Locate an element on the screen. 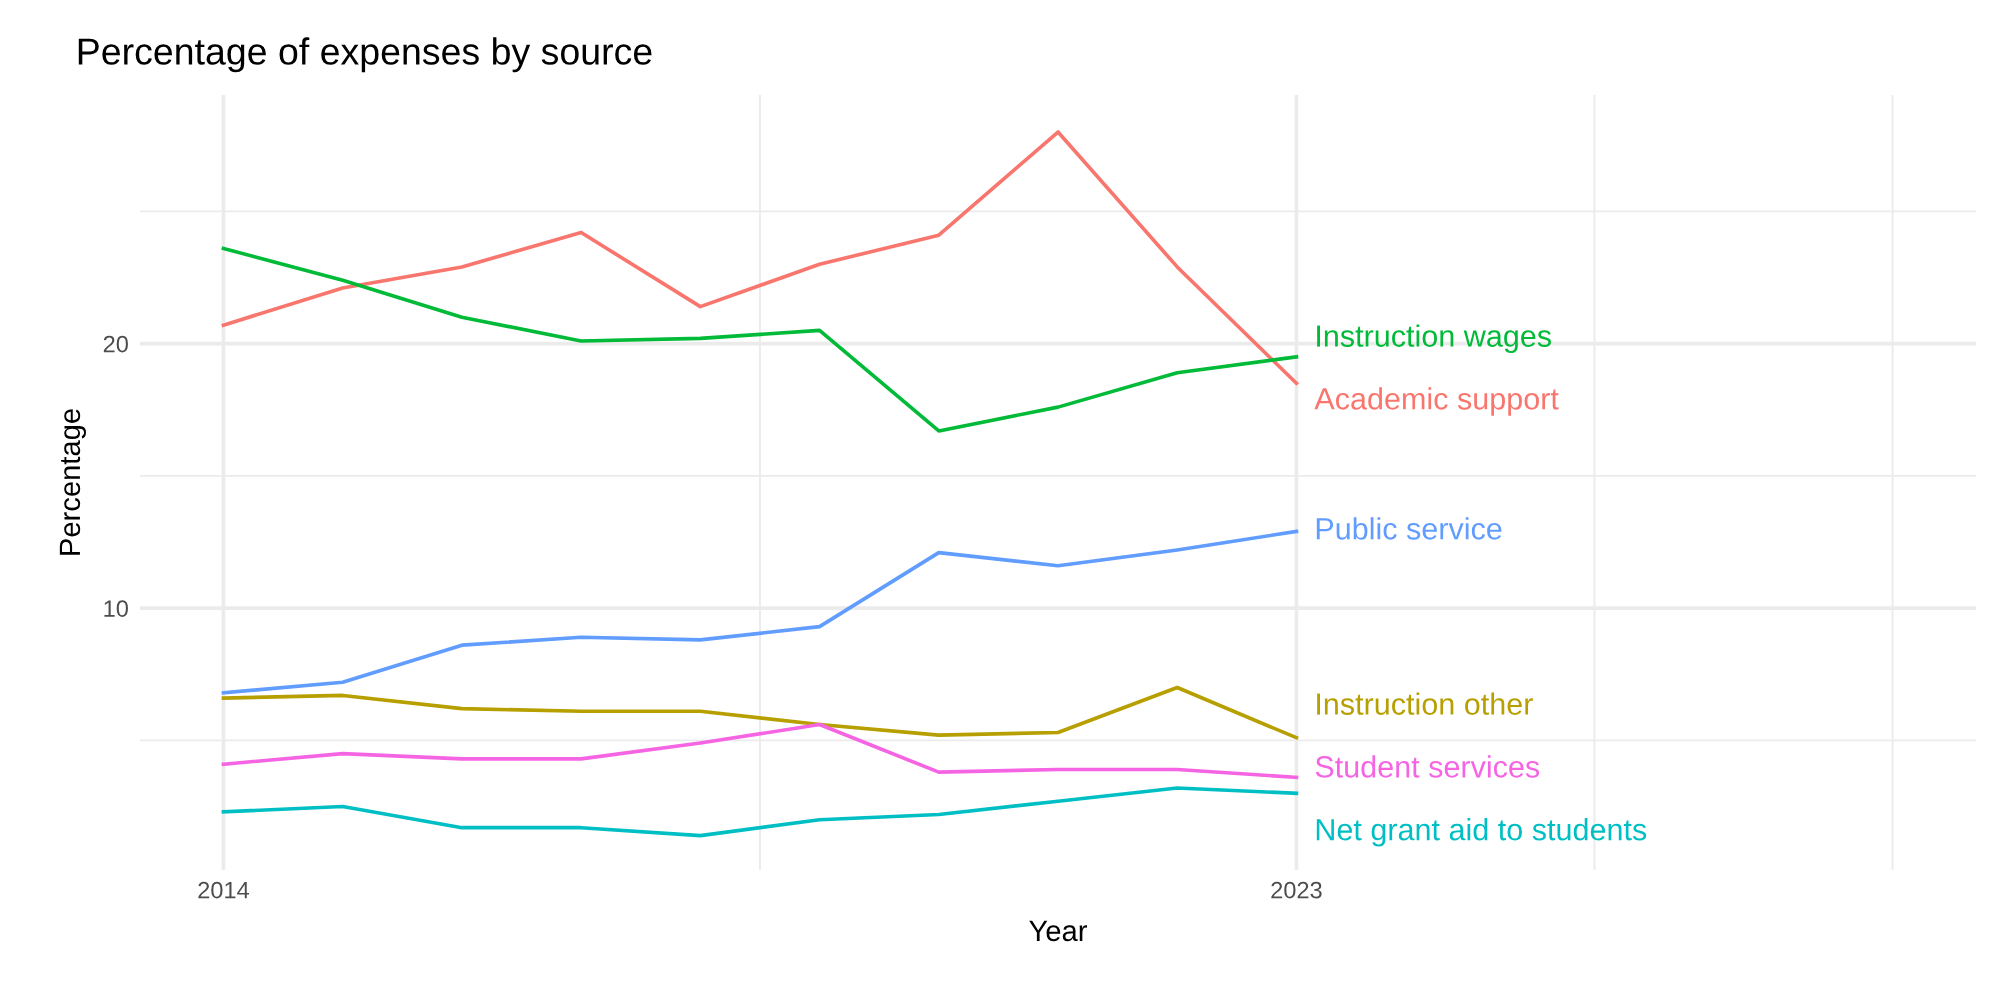 The width and height of the screenshot is (2000, 1000). series-label: Instruction other is located at coordinates (1425, 703).